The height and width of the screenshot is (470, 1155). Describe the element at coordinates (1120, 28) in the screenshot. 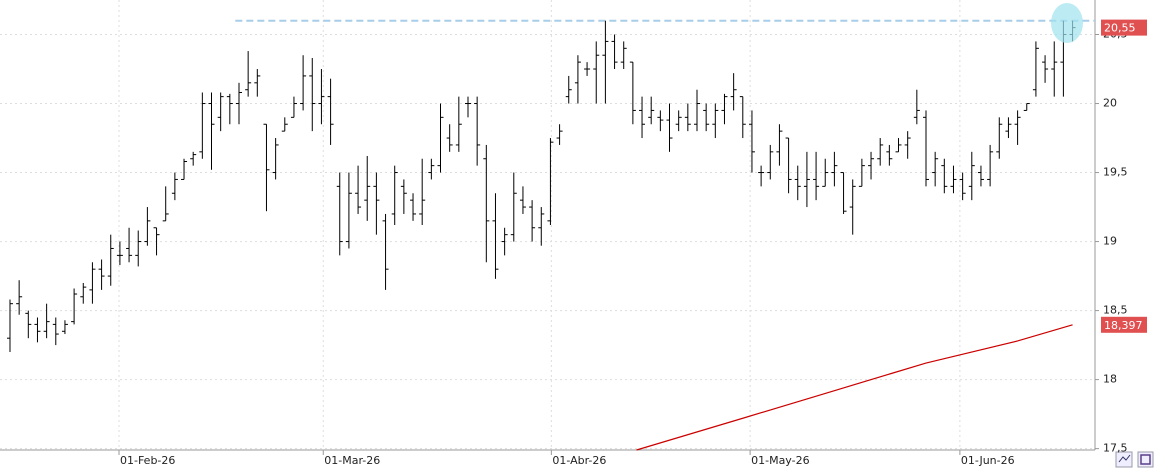

I see `value-label: 20,55` at that location.